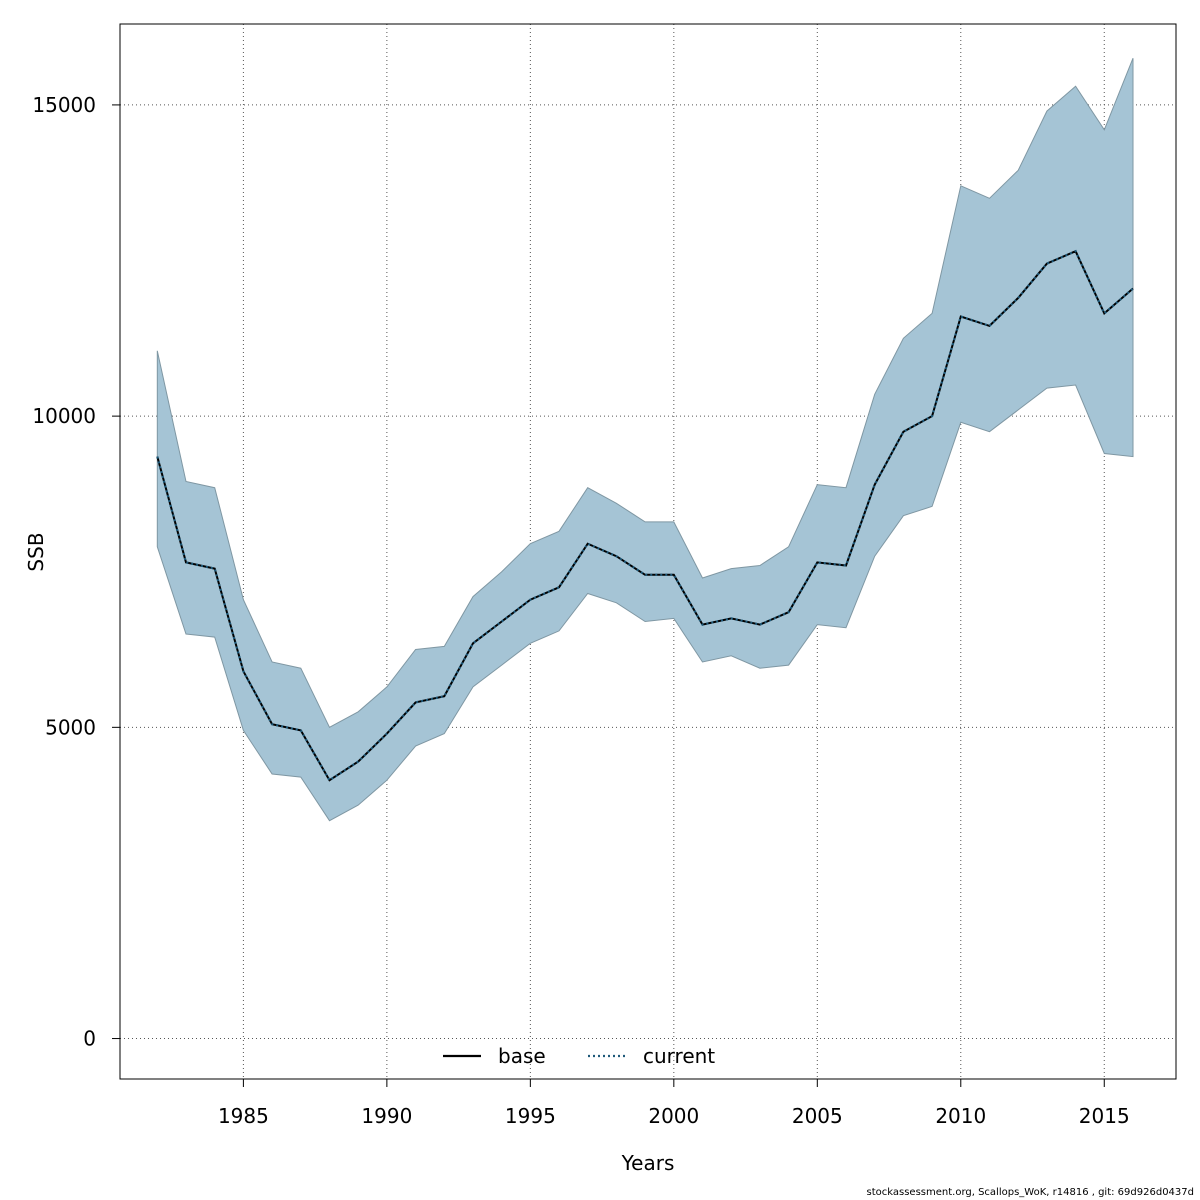  What do you see at coordinates (36, 551) in the screenshot?
I see `y-axis-label: SSB` at bounding box center [36, 551].